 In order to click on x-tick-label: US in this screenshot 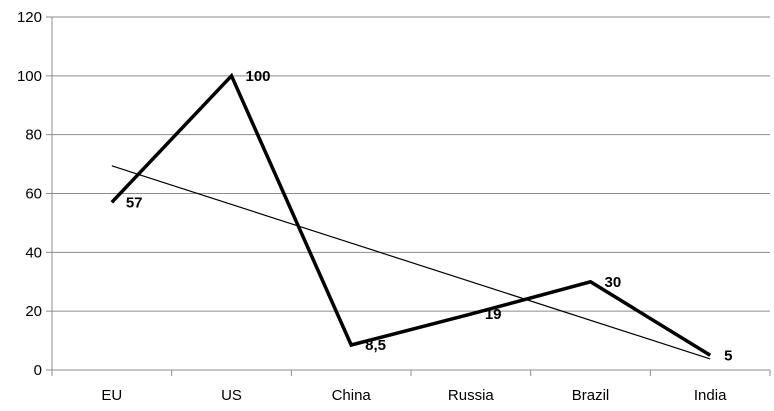, I will do `click(231, 395)`.